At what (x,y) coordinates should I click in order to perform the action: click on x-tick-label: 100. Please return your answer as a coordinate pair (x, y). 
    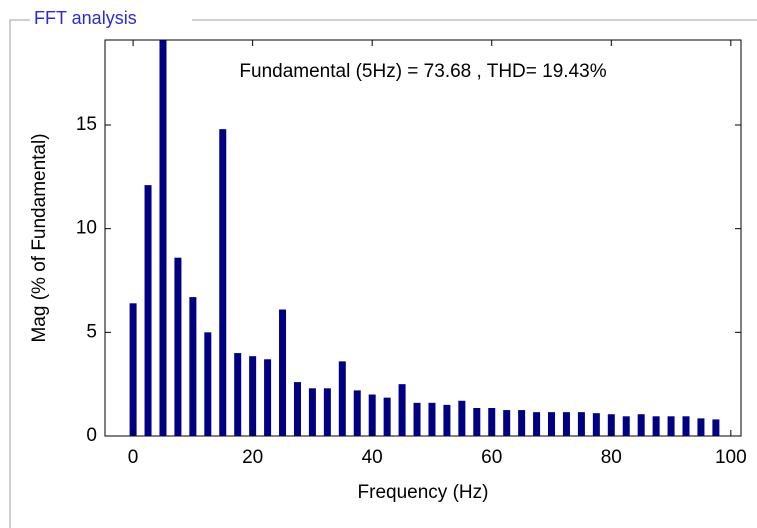
    Looking at the image, I should click on (731, 457).